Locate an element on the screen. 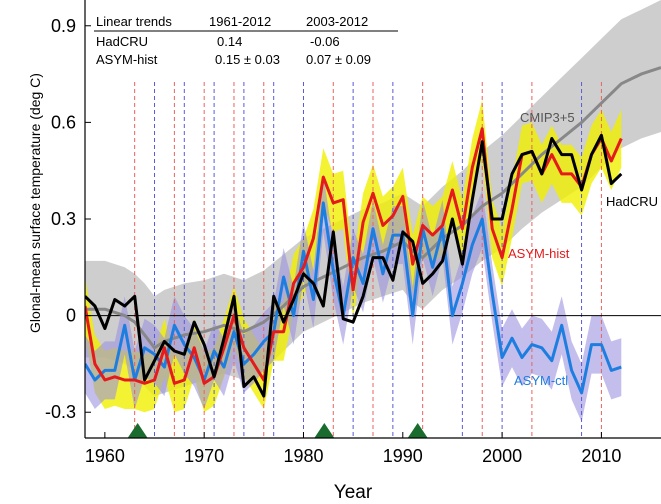  x-axis-label: Year is located at coordinates (353, 492).